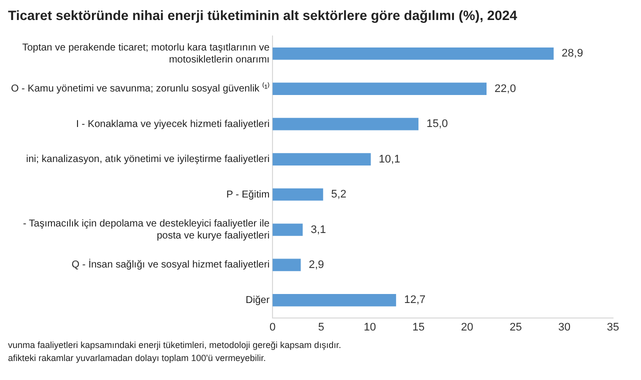  Describe the element at coordinates (137, 358) in the screenshot. I see `text: afikteki rakamlar yuvarlamadan dolayı toplam 100'ü vermeyebilir.` at that location.